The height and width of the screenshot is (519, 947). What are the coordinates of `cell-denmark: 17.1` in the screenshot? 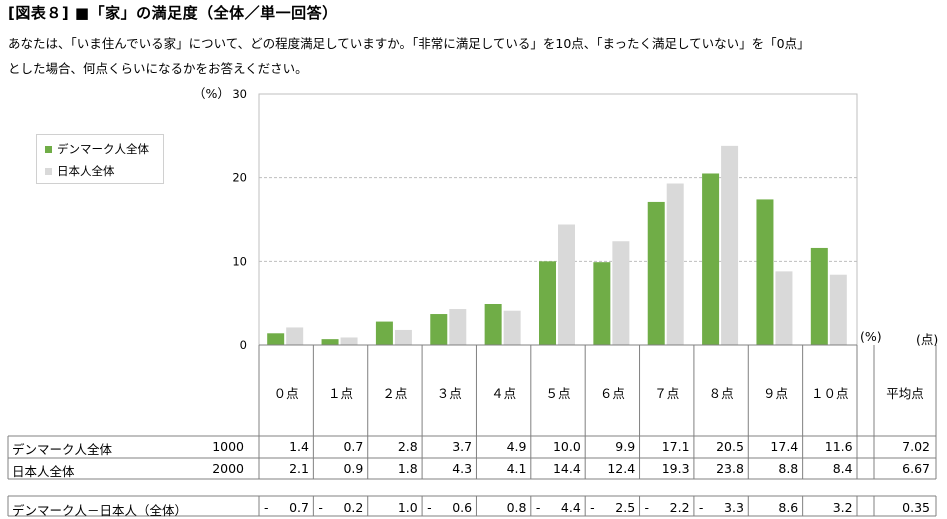 It's located at (675, 446).